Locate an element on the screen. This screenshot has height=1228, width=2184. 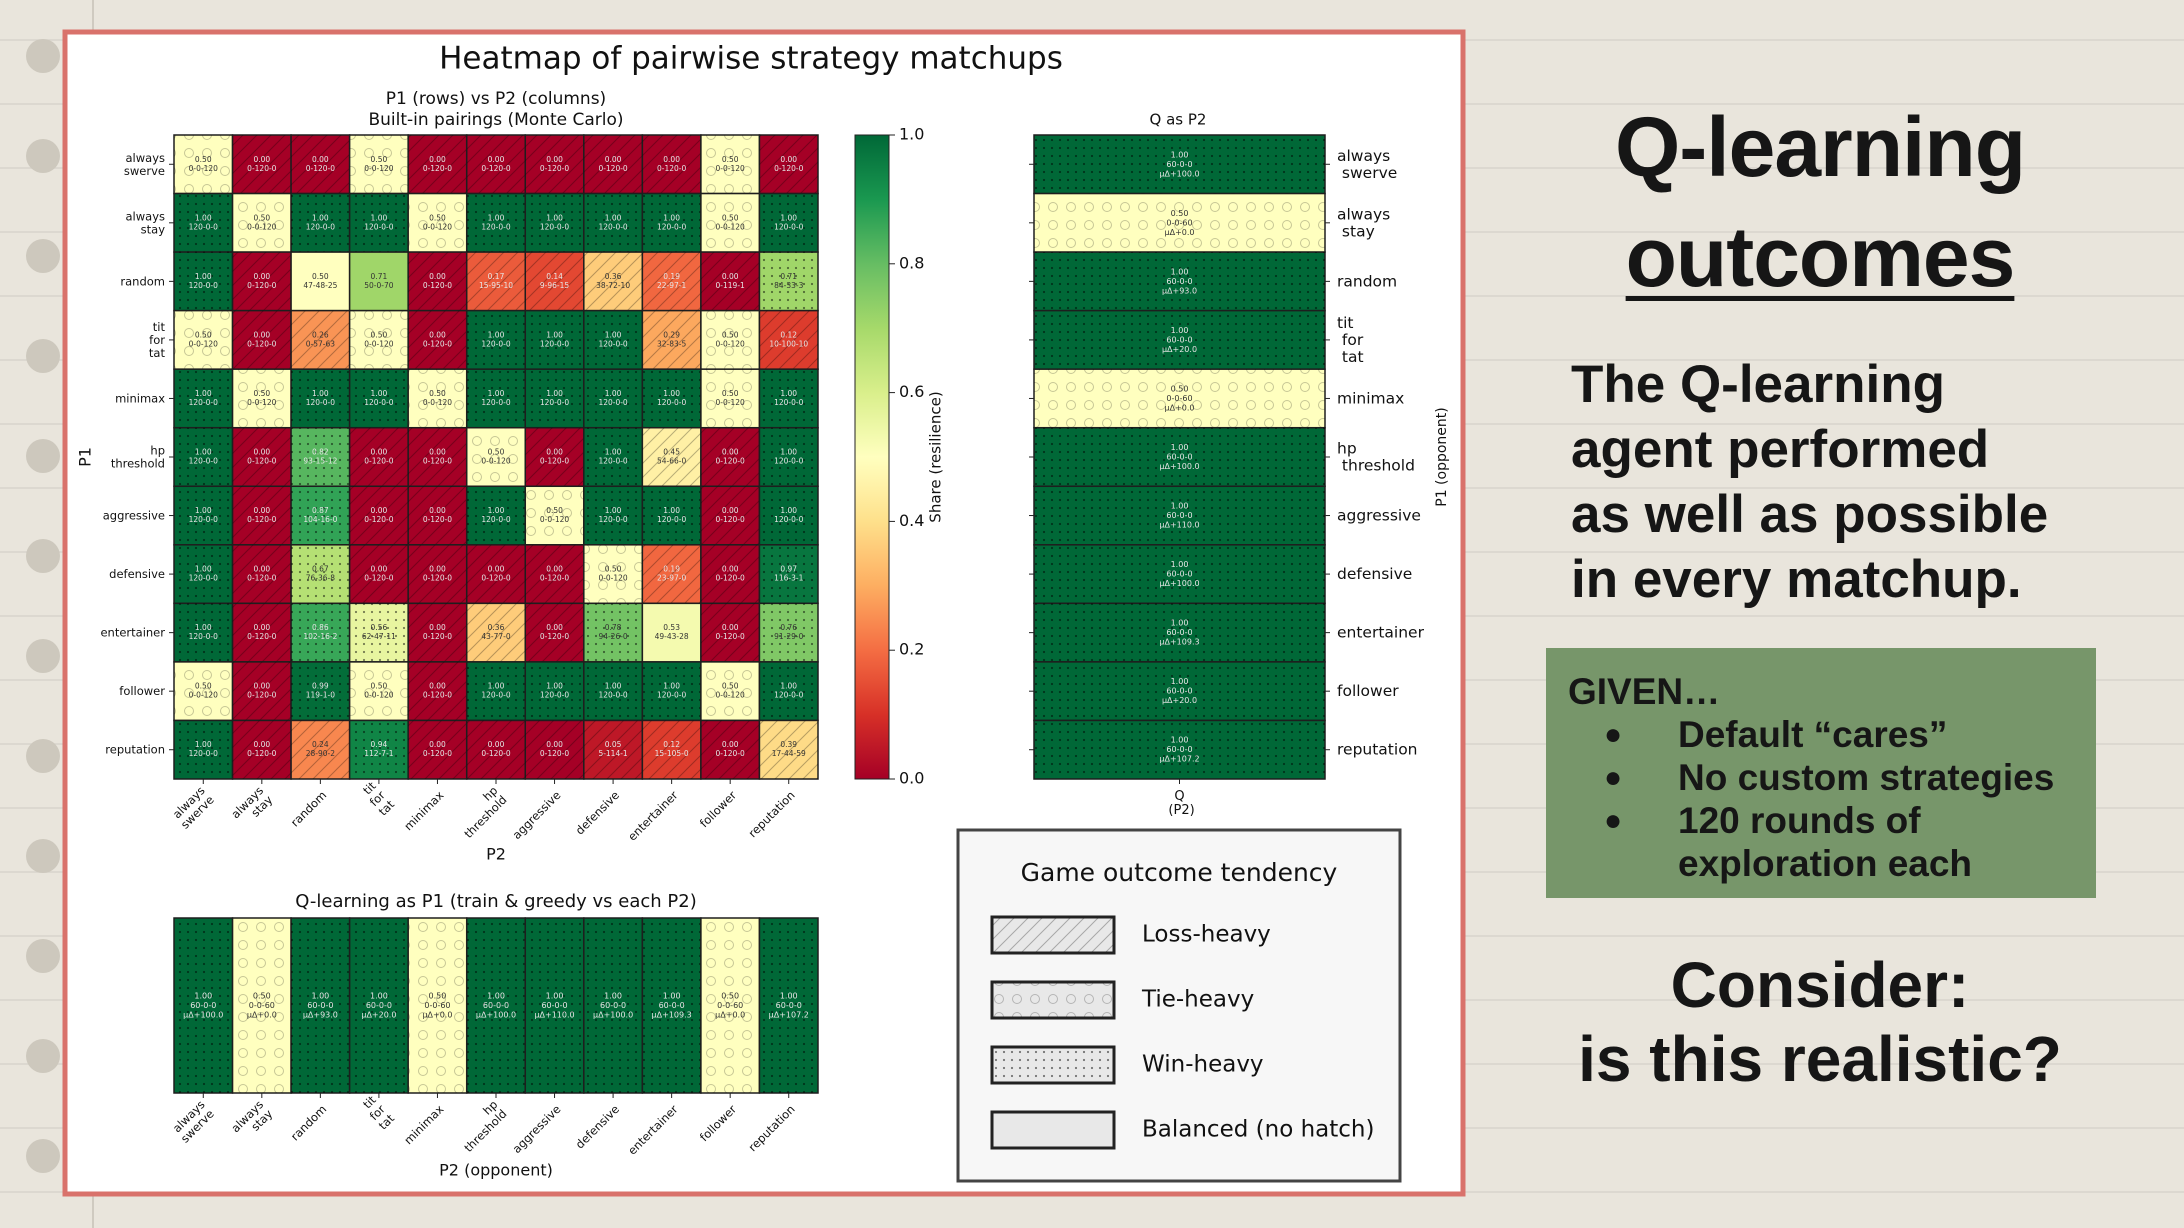
legend-hatch is located at coordinates (1053, 935).